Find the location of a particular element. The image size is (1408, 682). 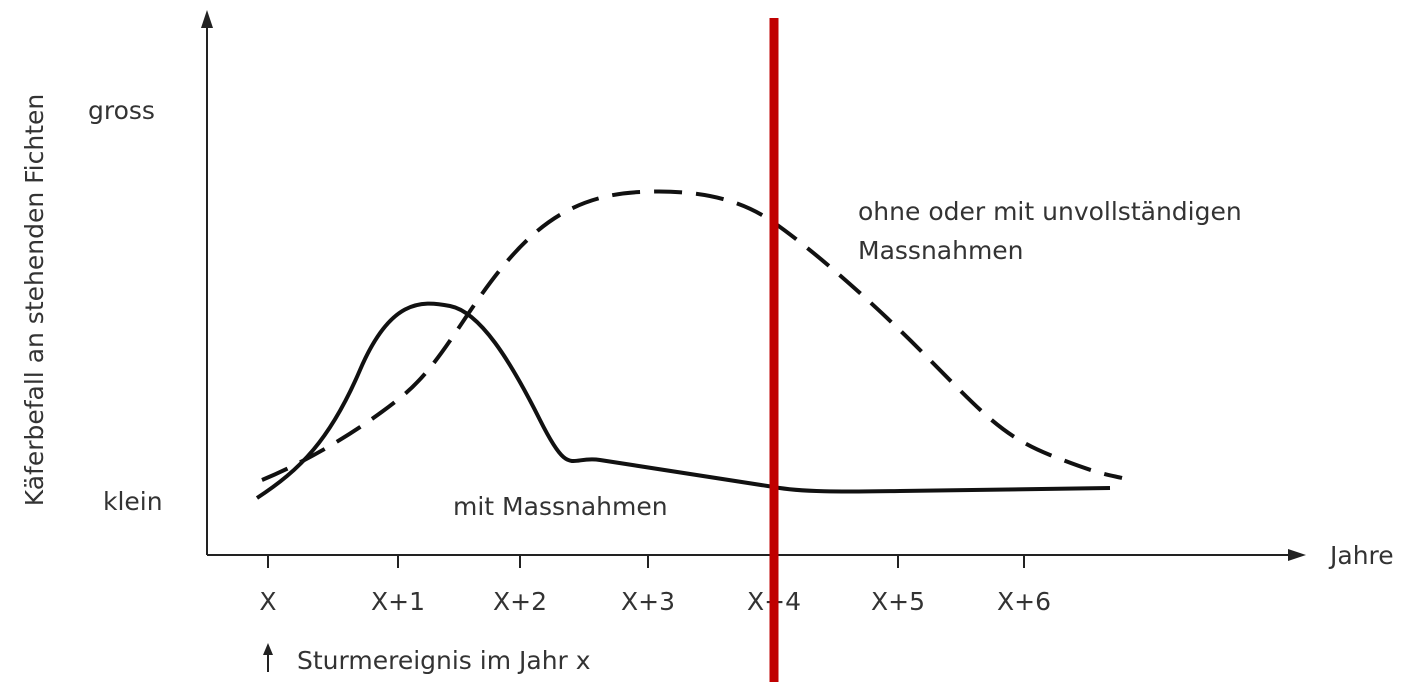

y-arrow is located at coordinates (207, 19).